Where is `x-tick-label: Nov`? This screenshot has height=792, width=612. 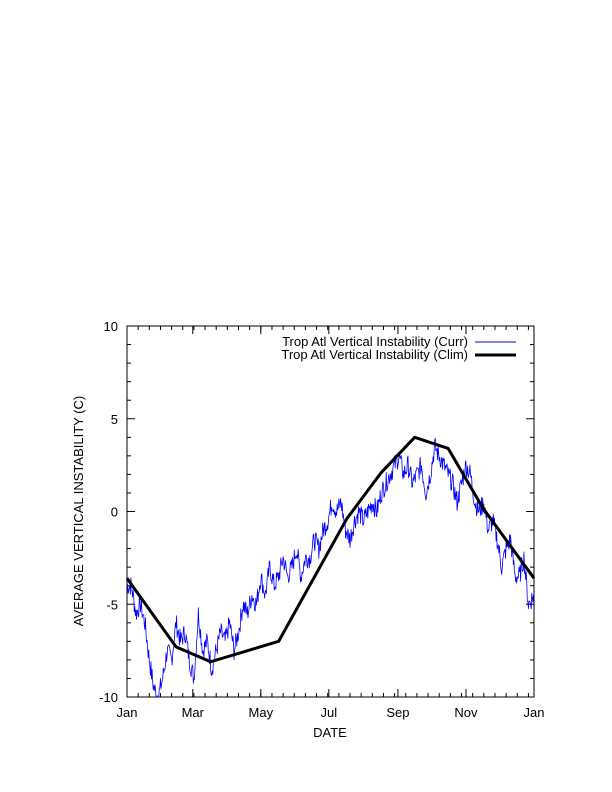 x-tick-label: Nov is located at coordinates (466, 712).